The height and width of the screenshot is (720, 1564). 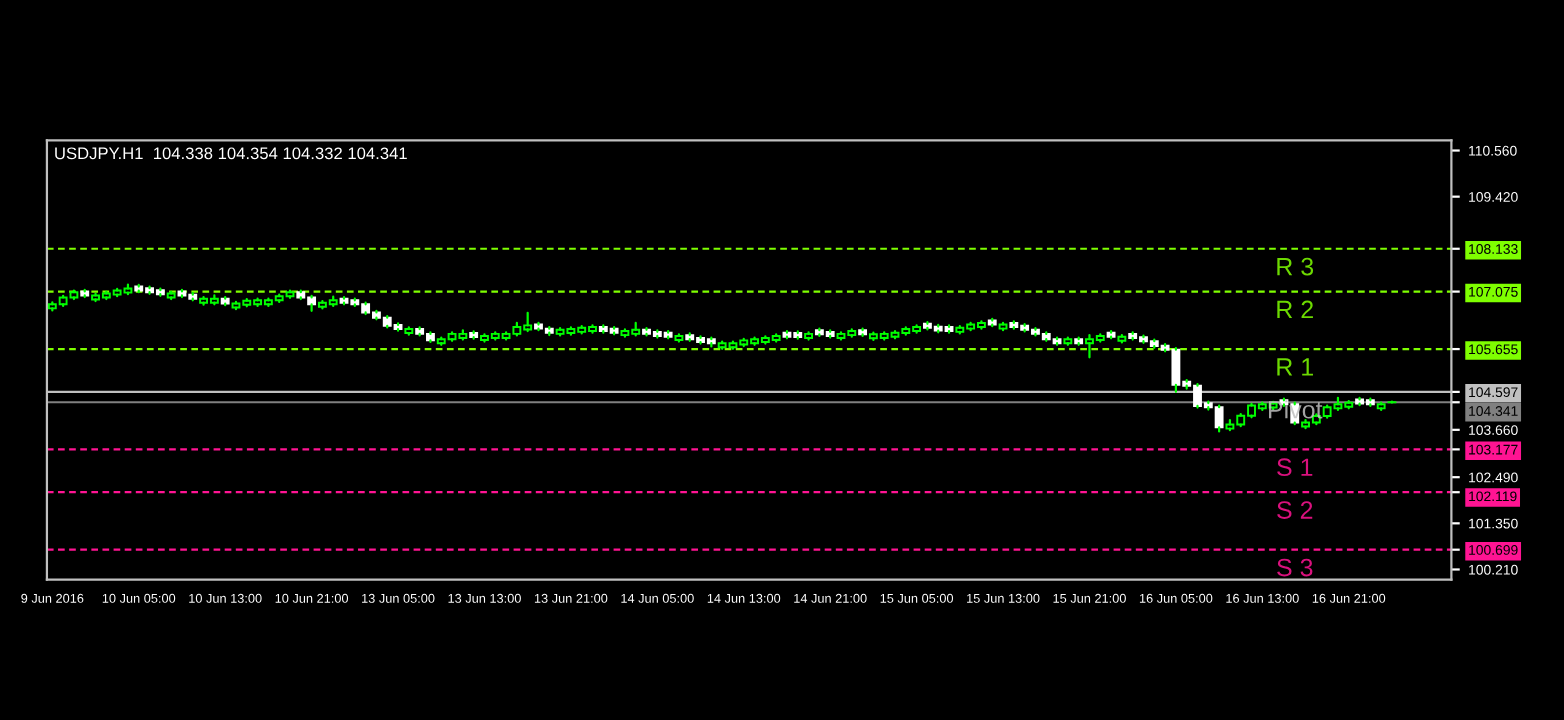 I want to click on ref-line-label: S 1, so click(x=1295, y=467).